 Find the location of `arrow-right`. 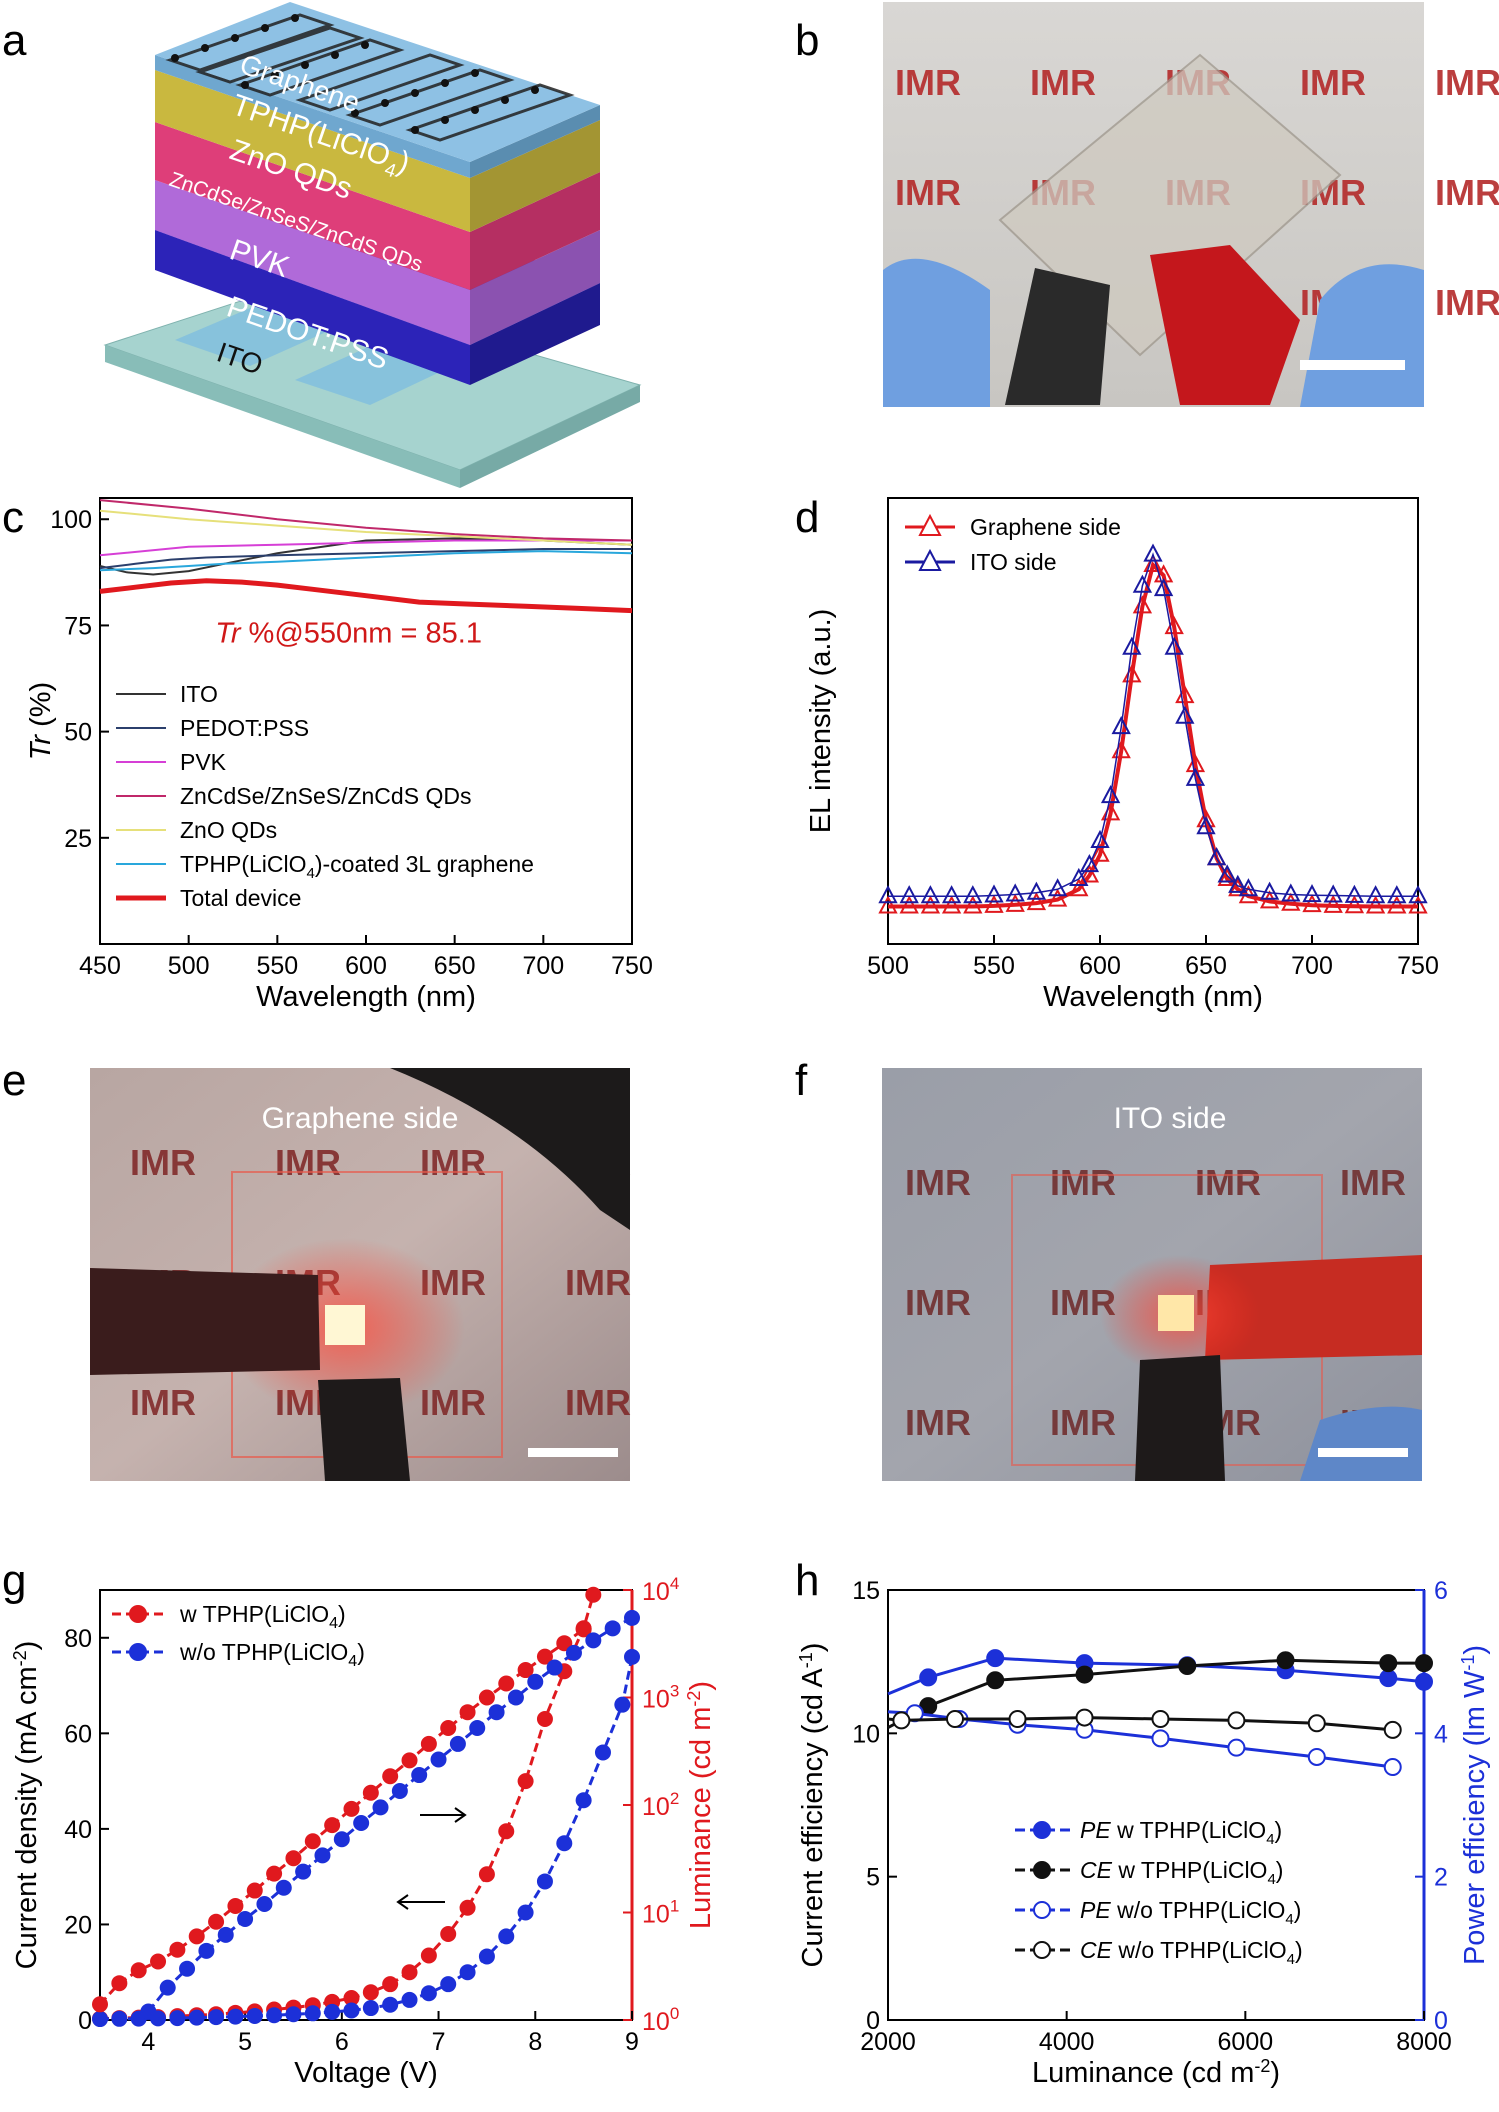

arrow-right is located at coordinates (443, 1815).